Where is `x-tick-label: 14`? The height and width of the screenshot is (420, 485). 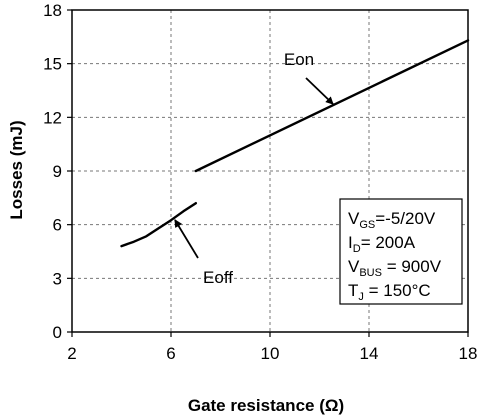 x-tick-label: 14 is located at coordinates (369, 353).